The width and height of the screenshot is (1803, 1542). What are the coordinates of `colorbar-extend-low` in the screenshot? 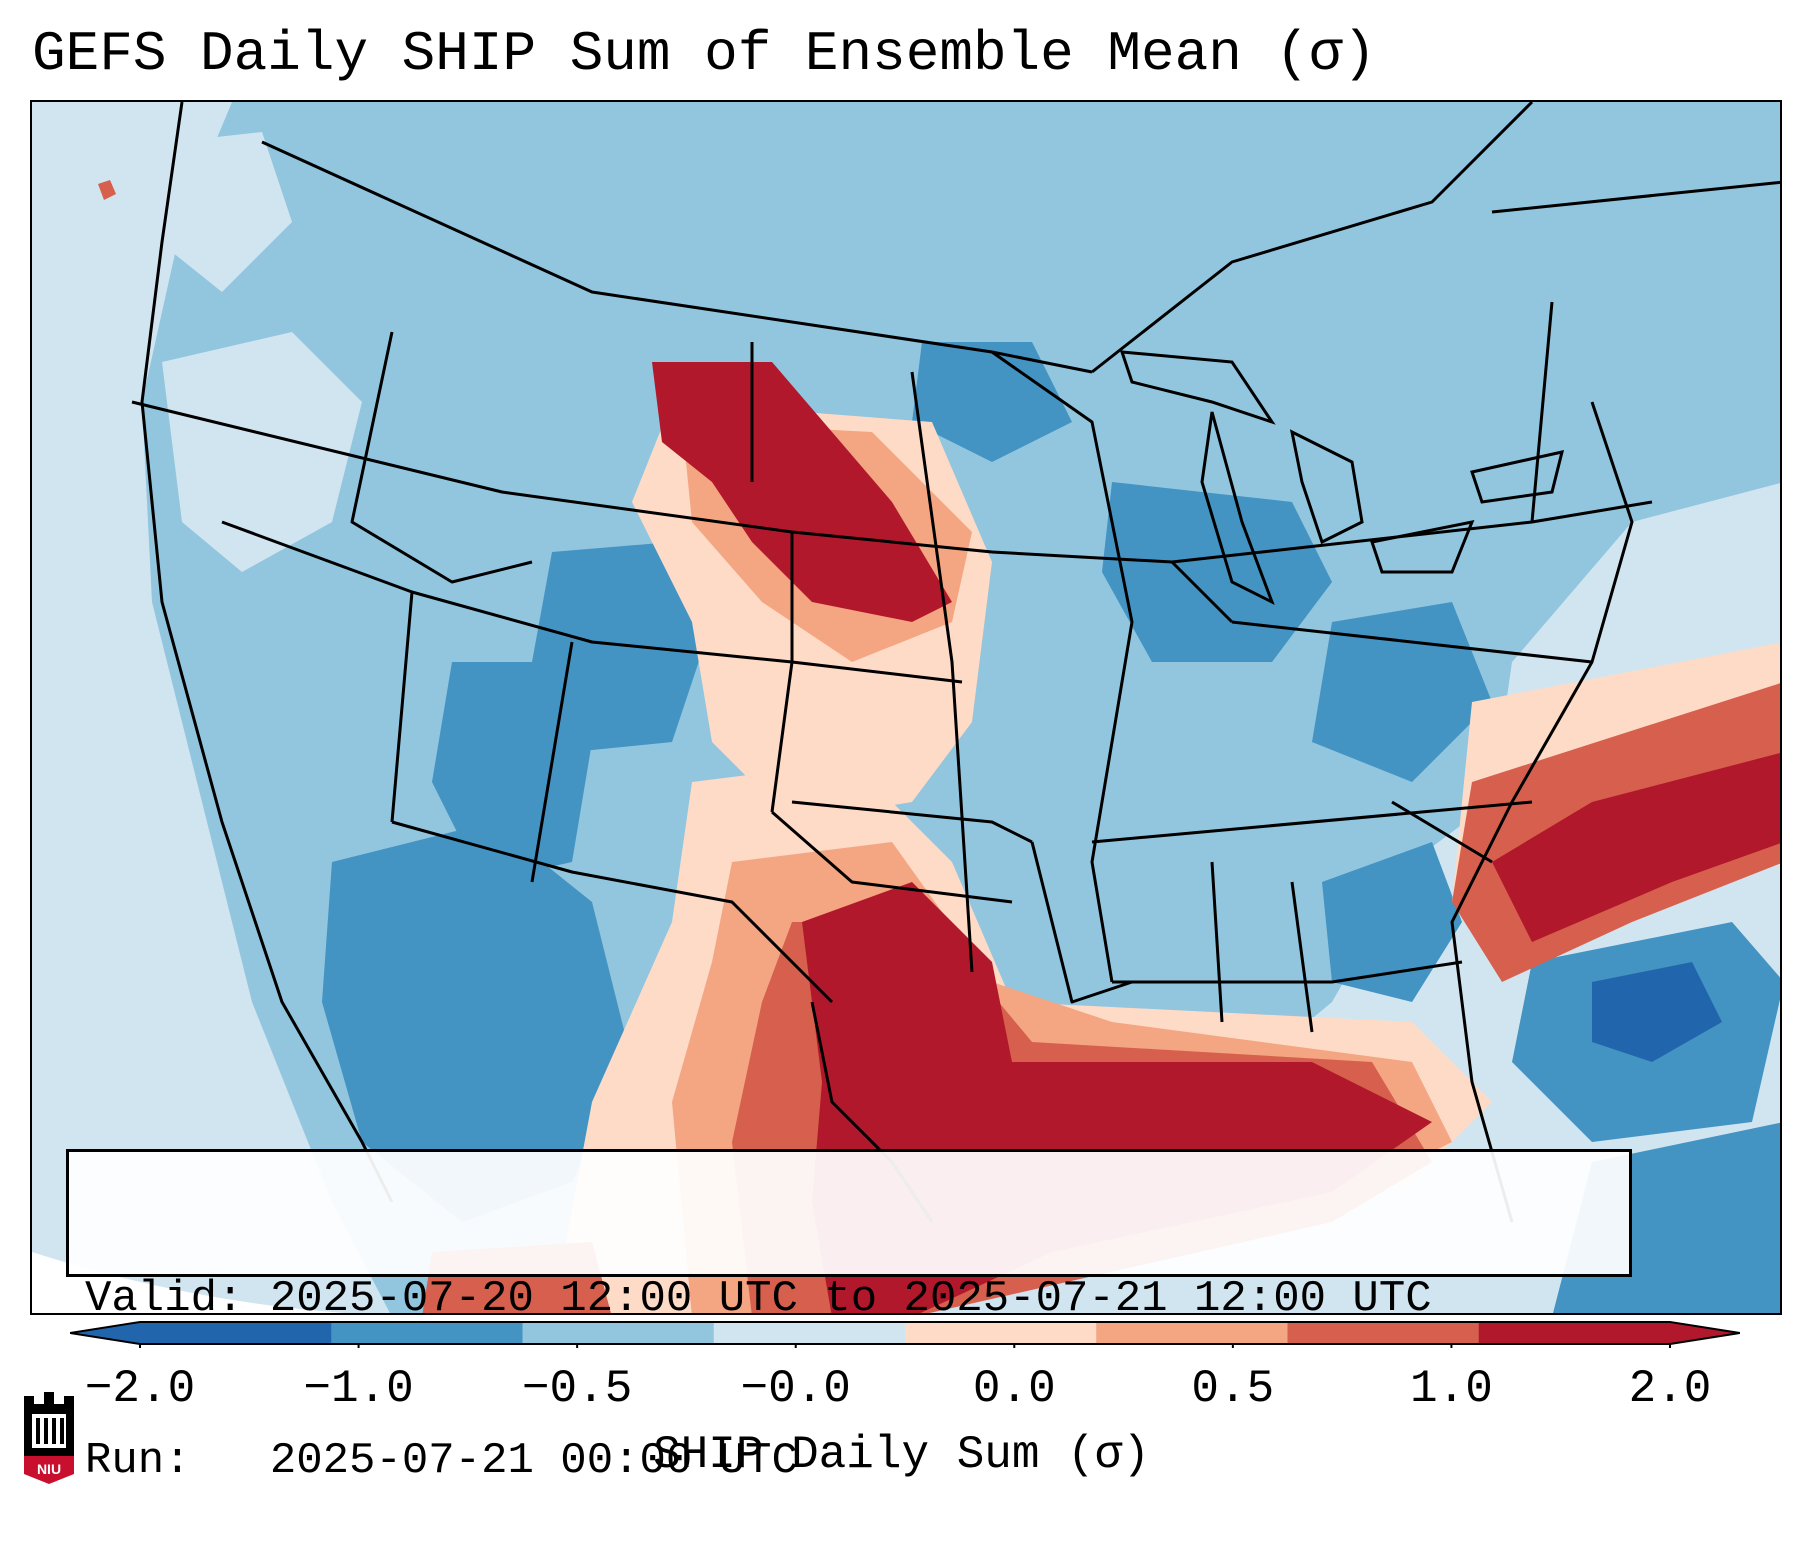 It's located at (105, 1333).